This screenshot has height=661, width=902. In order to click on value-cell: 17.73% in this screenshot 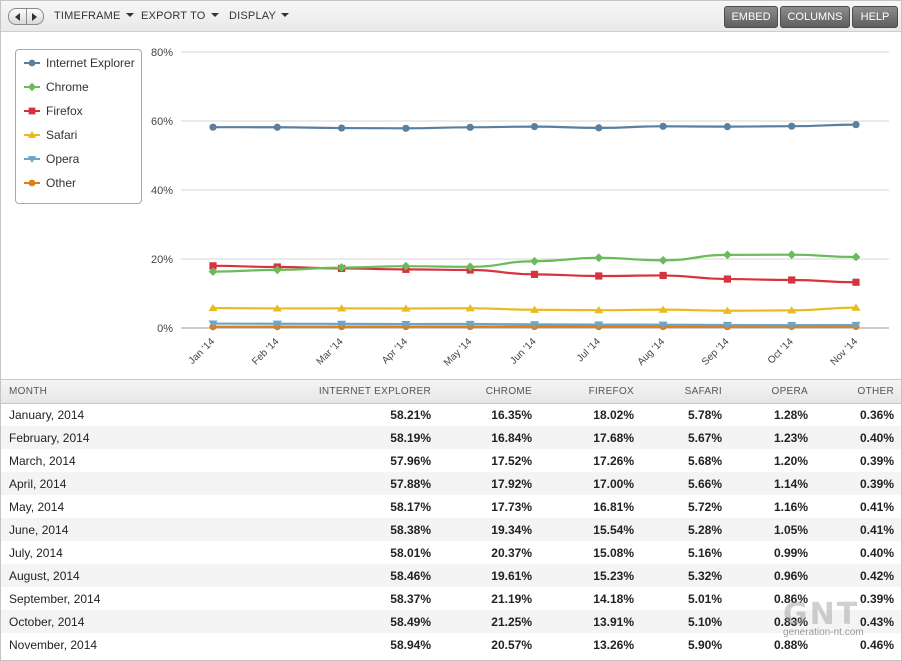, I will do `click(511, 507)`.